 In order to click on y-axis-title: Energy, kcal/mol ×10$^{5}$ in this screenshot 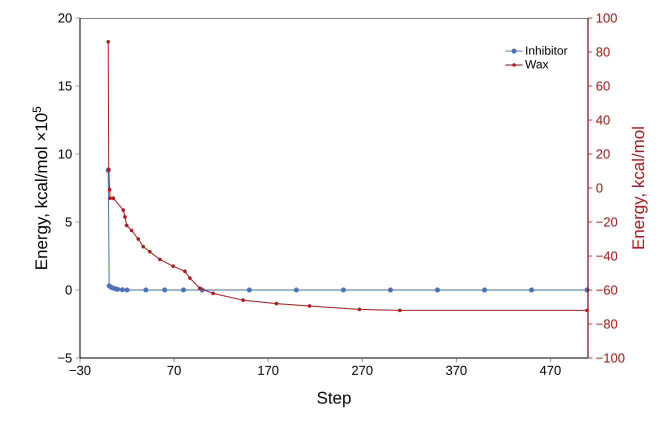, I will do `click(41, 187)`.